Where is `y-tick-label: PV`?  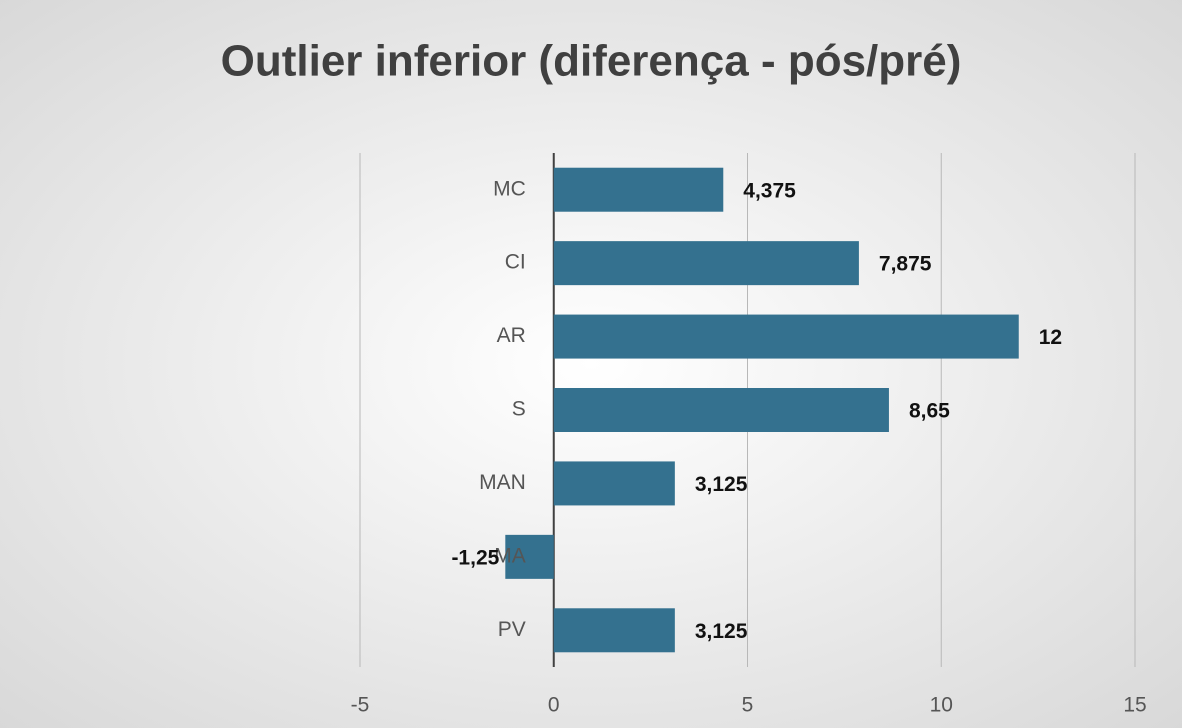
y-tick-label: PV is located at coordinates (512, 629).